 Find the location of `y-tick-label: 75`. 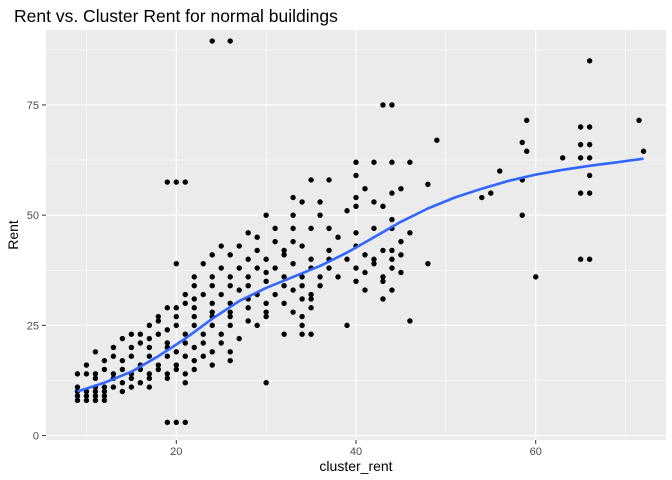

y-tick-label: 75 is located at coordinates (33, 106).